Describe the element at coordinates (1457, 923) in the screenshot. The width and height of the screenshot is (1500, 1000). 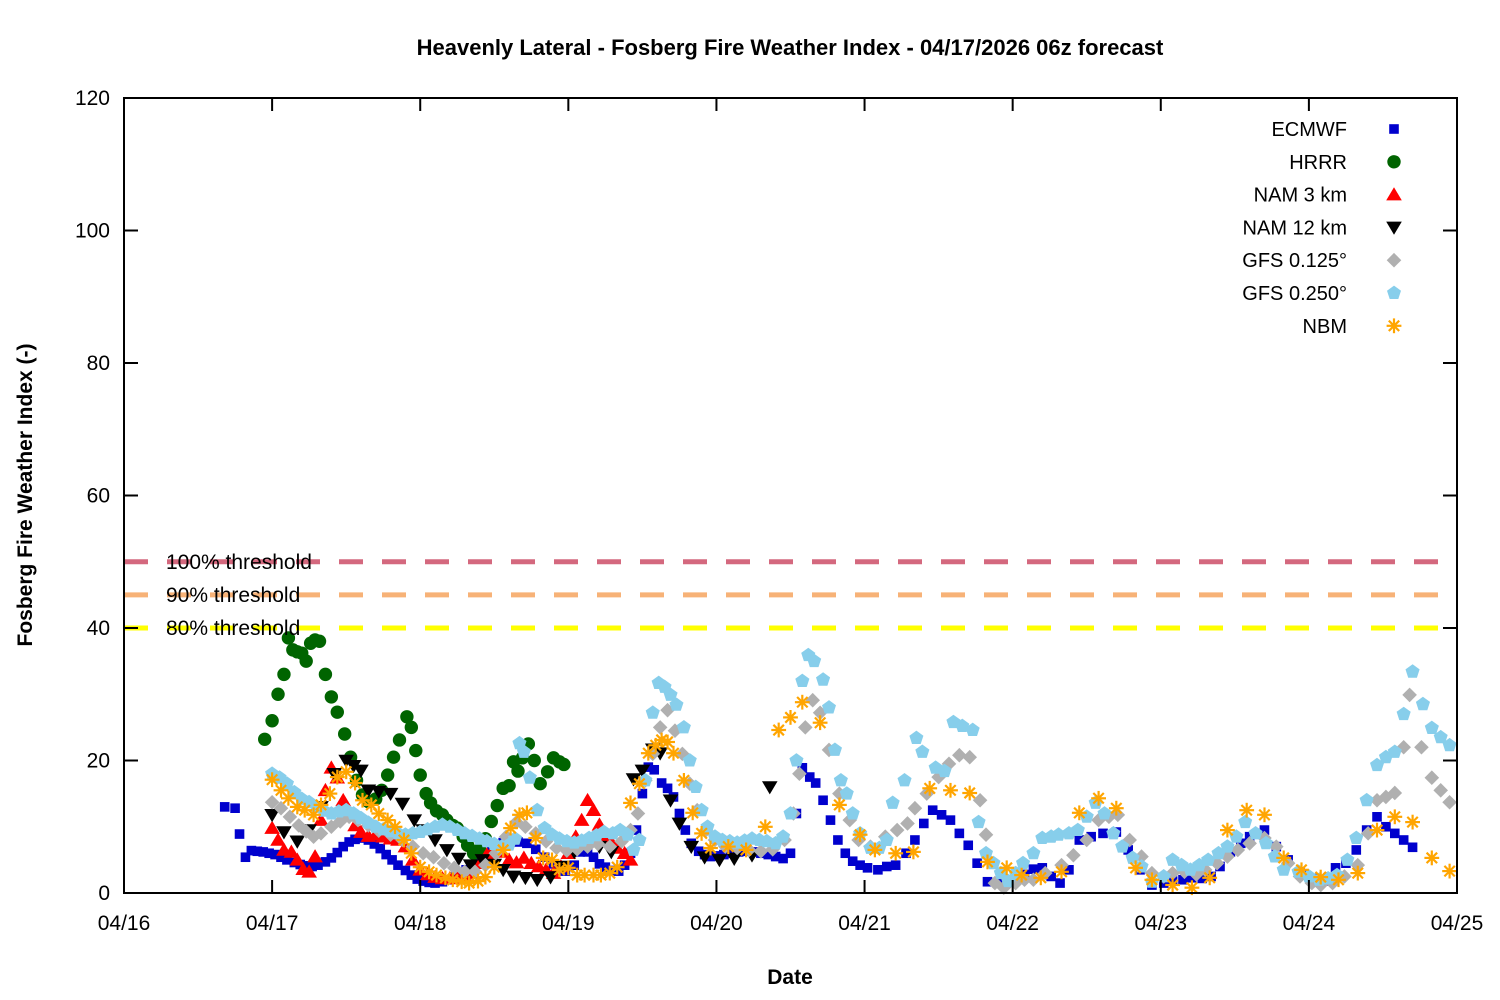
I see `x-tick-label: 04/25` at that location.